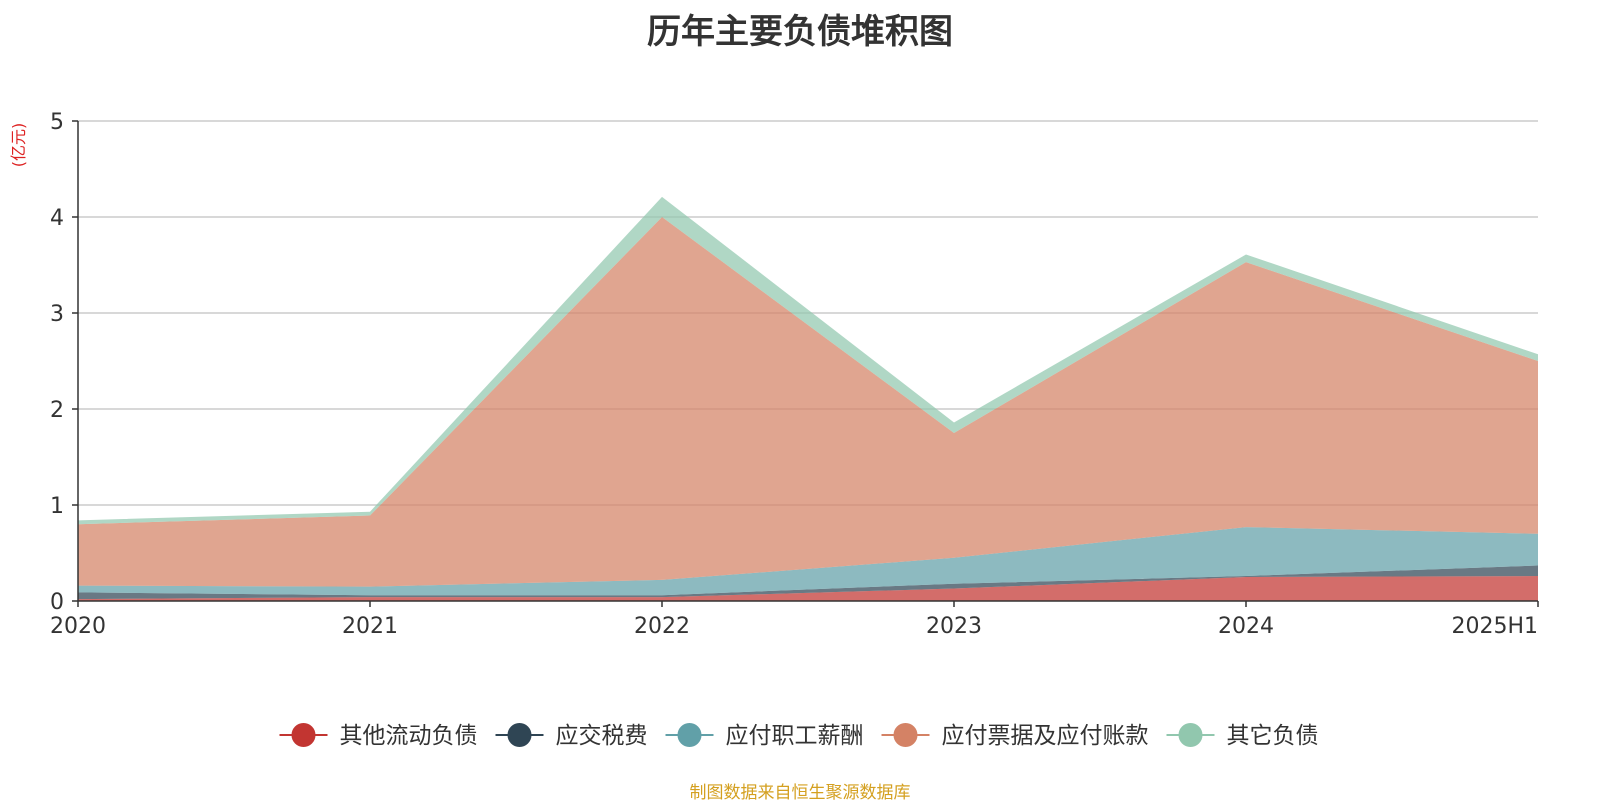 This screenshot has width=1600, height=803. Describe the element at coordinates (1045, 736) in the screenshot. I see `legend-label: 应付票据及应付账款` at that location.